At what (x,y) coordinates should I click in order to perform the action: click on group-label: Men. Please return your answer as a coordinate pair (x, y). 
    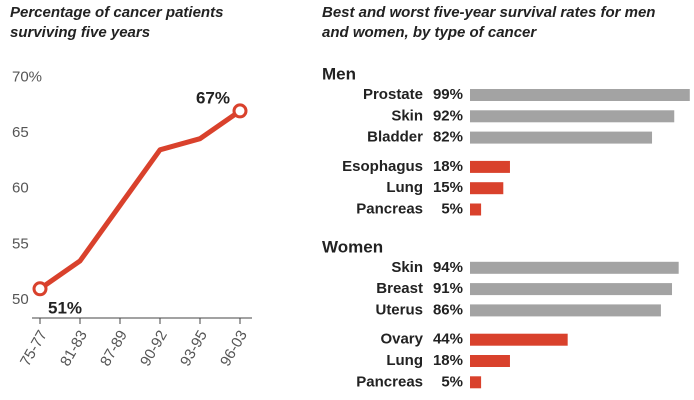
    Looking at the image, I should click on (339, 73).